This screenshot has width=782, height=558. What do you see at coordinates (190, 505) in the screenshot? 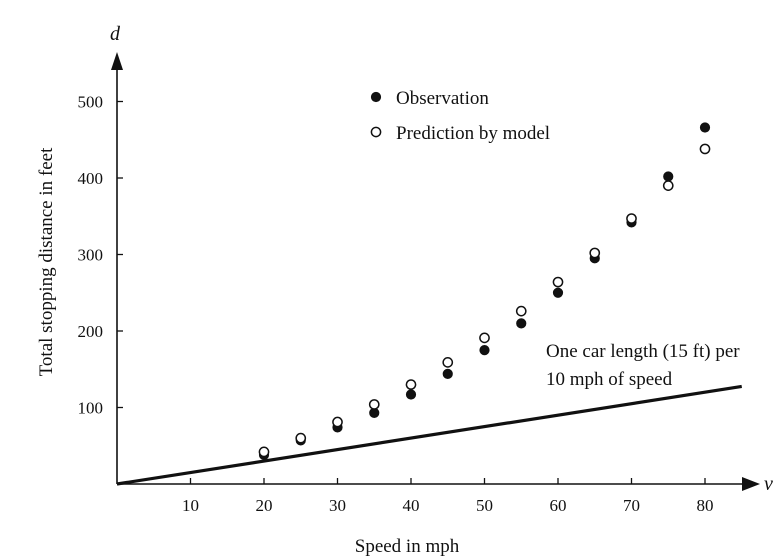
I see `x-tick-label: 10` at bounding box center [190, 505].